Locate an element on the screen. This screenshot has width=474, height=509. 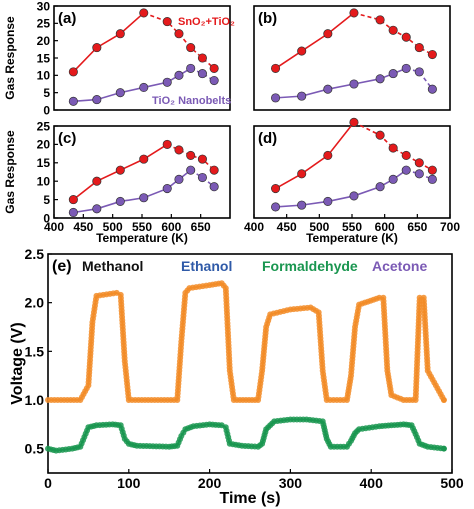
x-tick-label: 100 is located at coordinates (129, 483).